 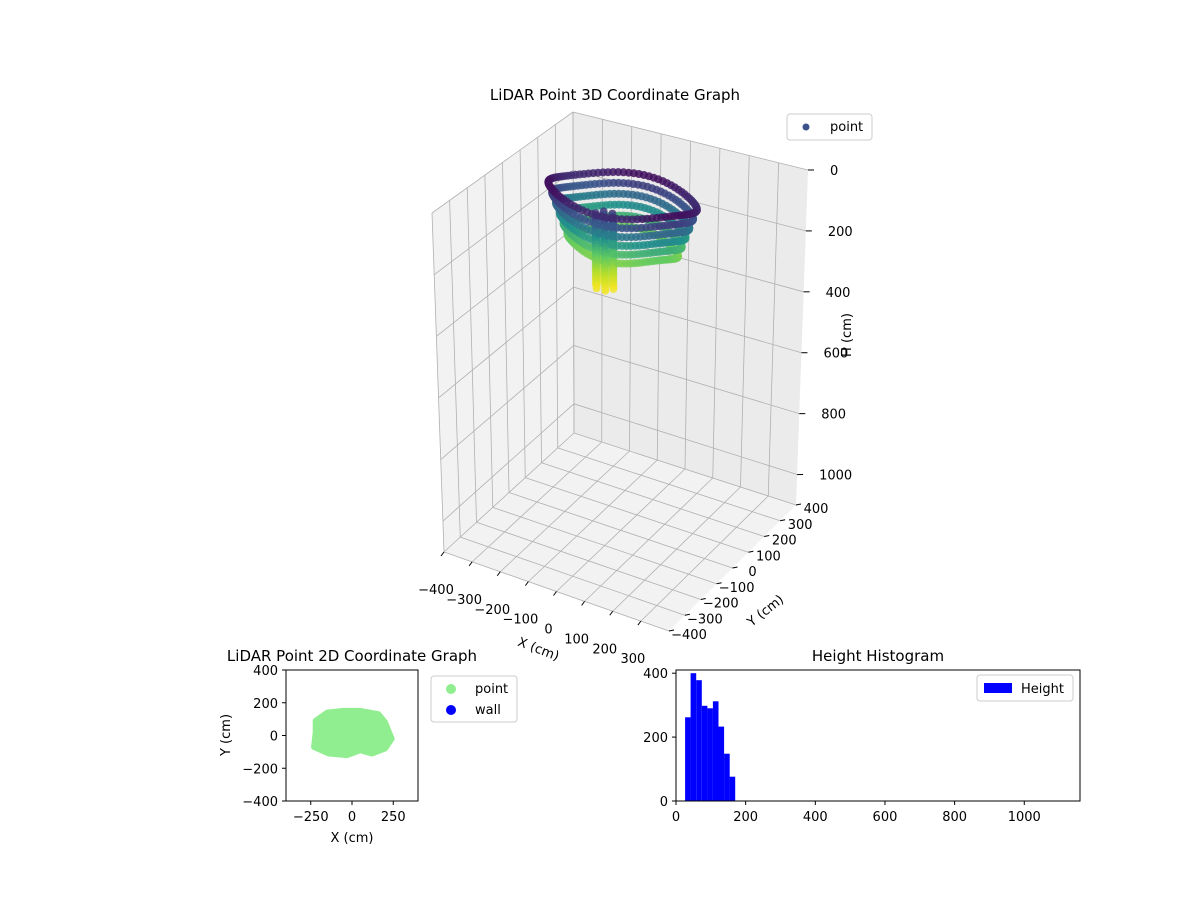 I want to click on chart3d-ytick-label: 300, so click(x=800, y=525).